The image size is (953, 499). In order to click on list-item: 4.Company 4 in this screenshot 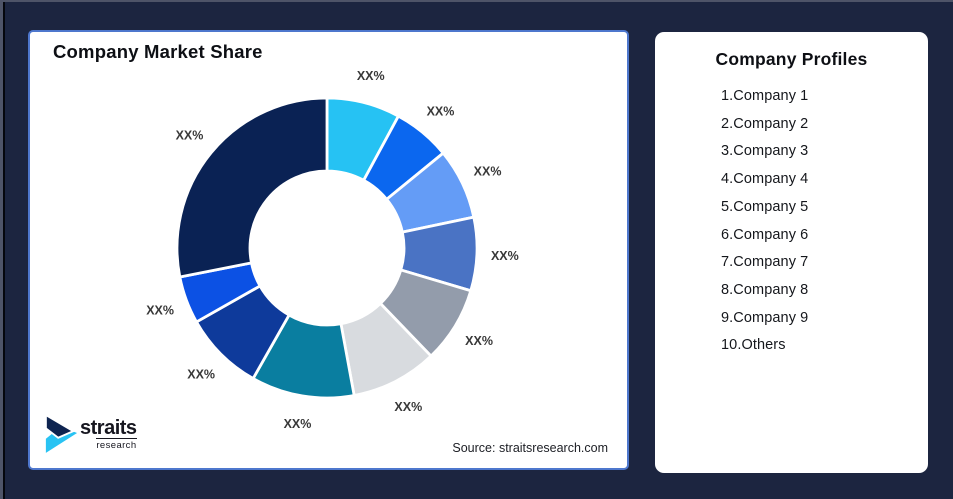, I will do `click(765, 179)`.